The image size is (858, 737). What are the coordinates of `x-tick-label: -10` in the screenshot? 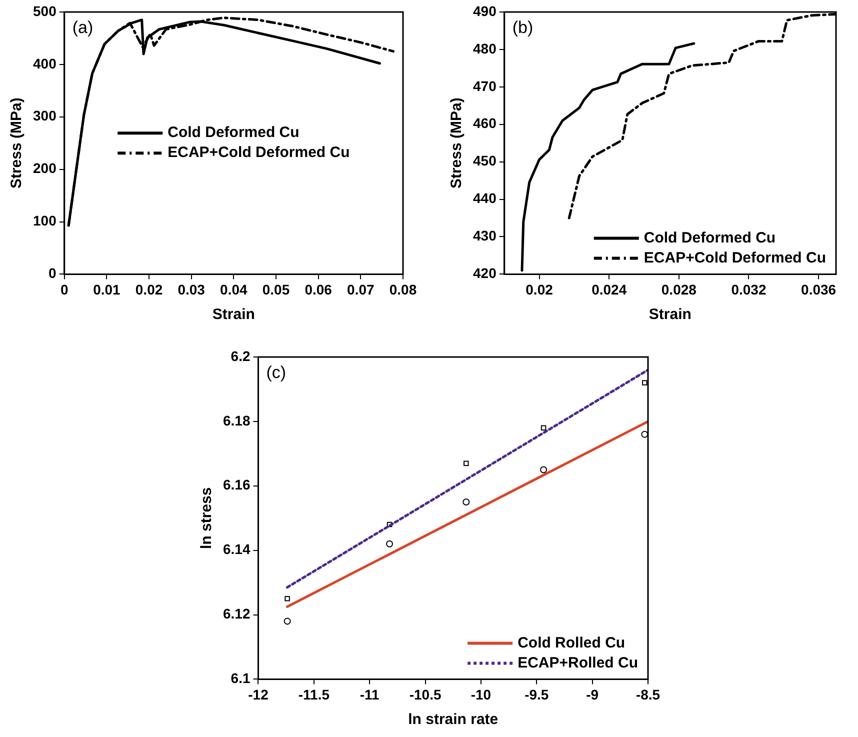 It's located at (481, 694).